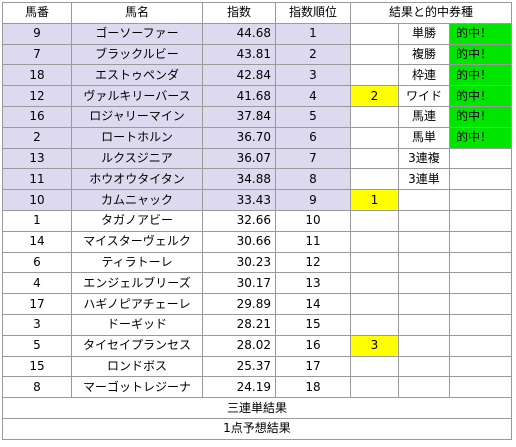 This screenshot has height=447, width=516. I want to click on score-rank-cell: 18, so click(313, 387).